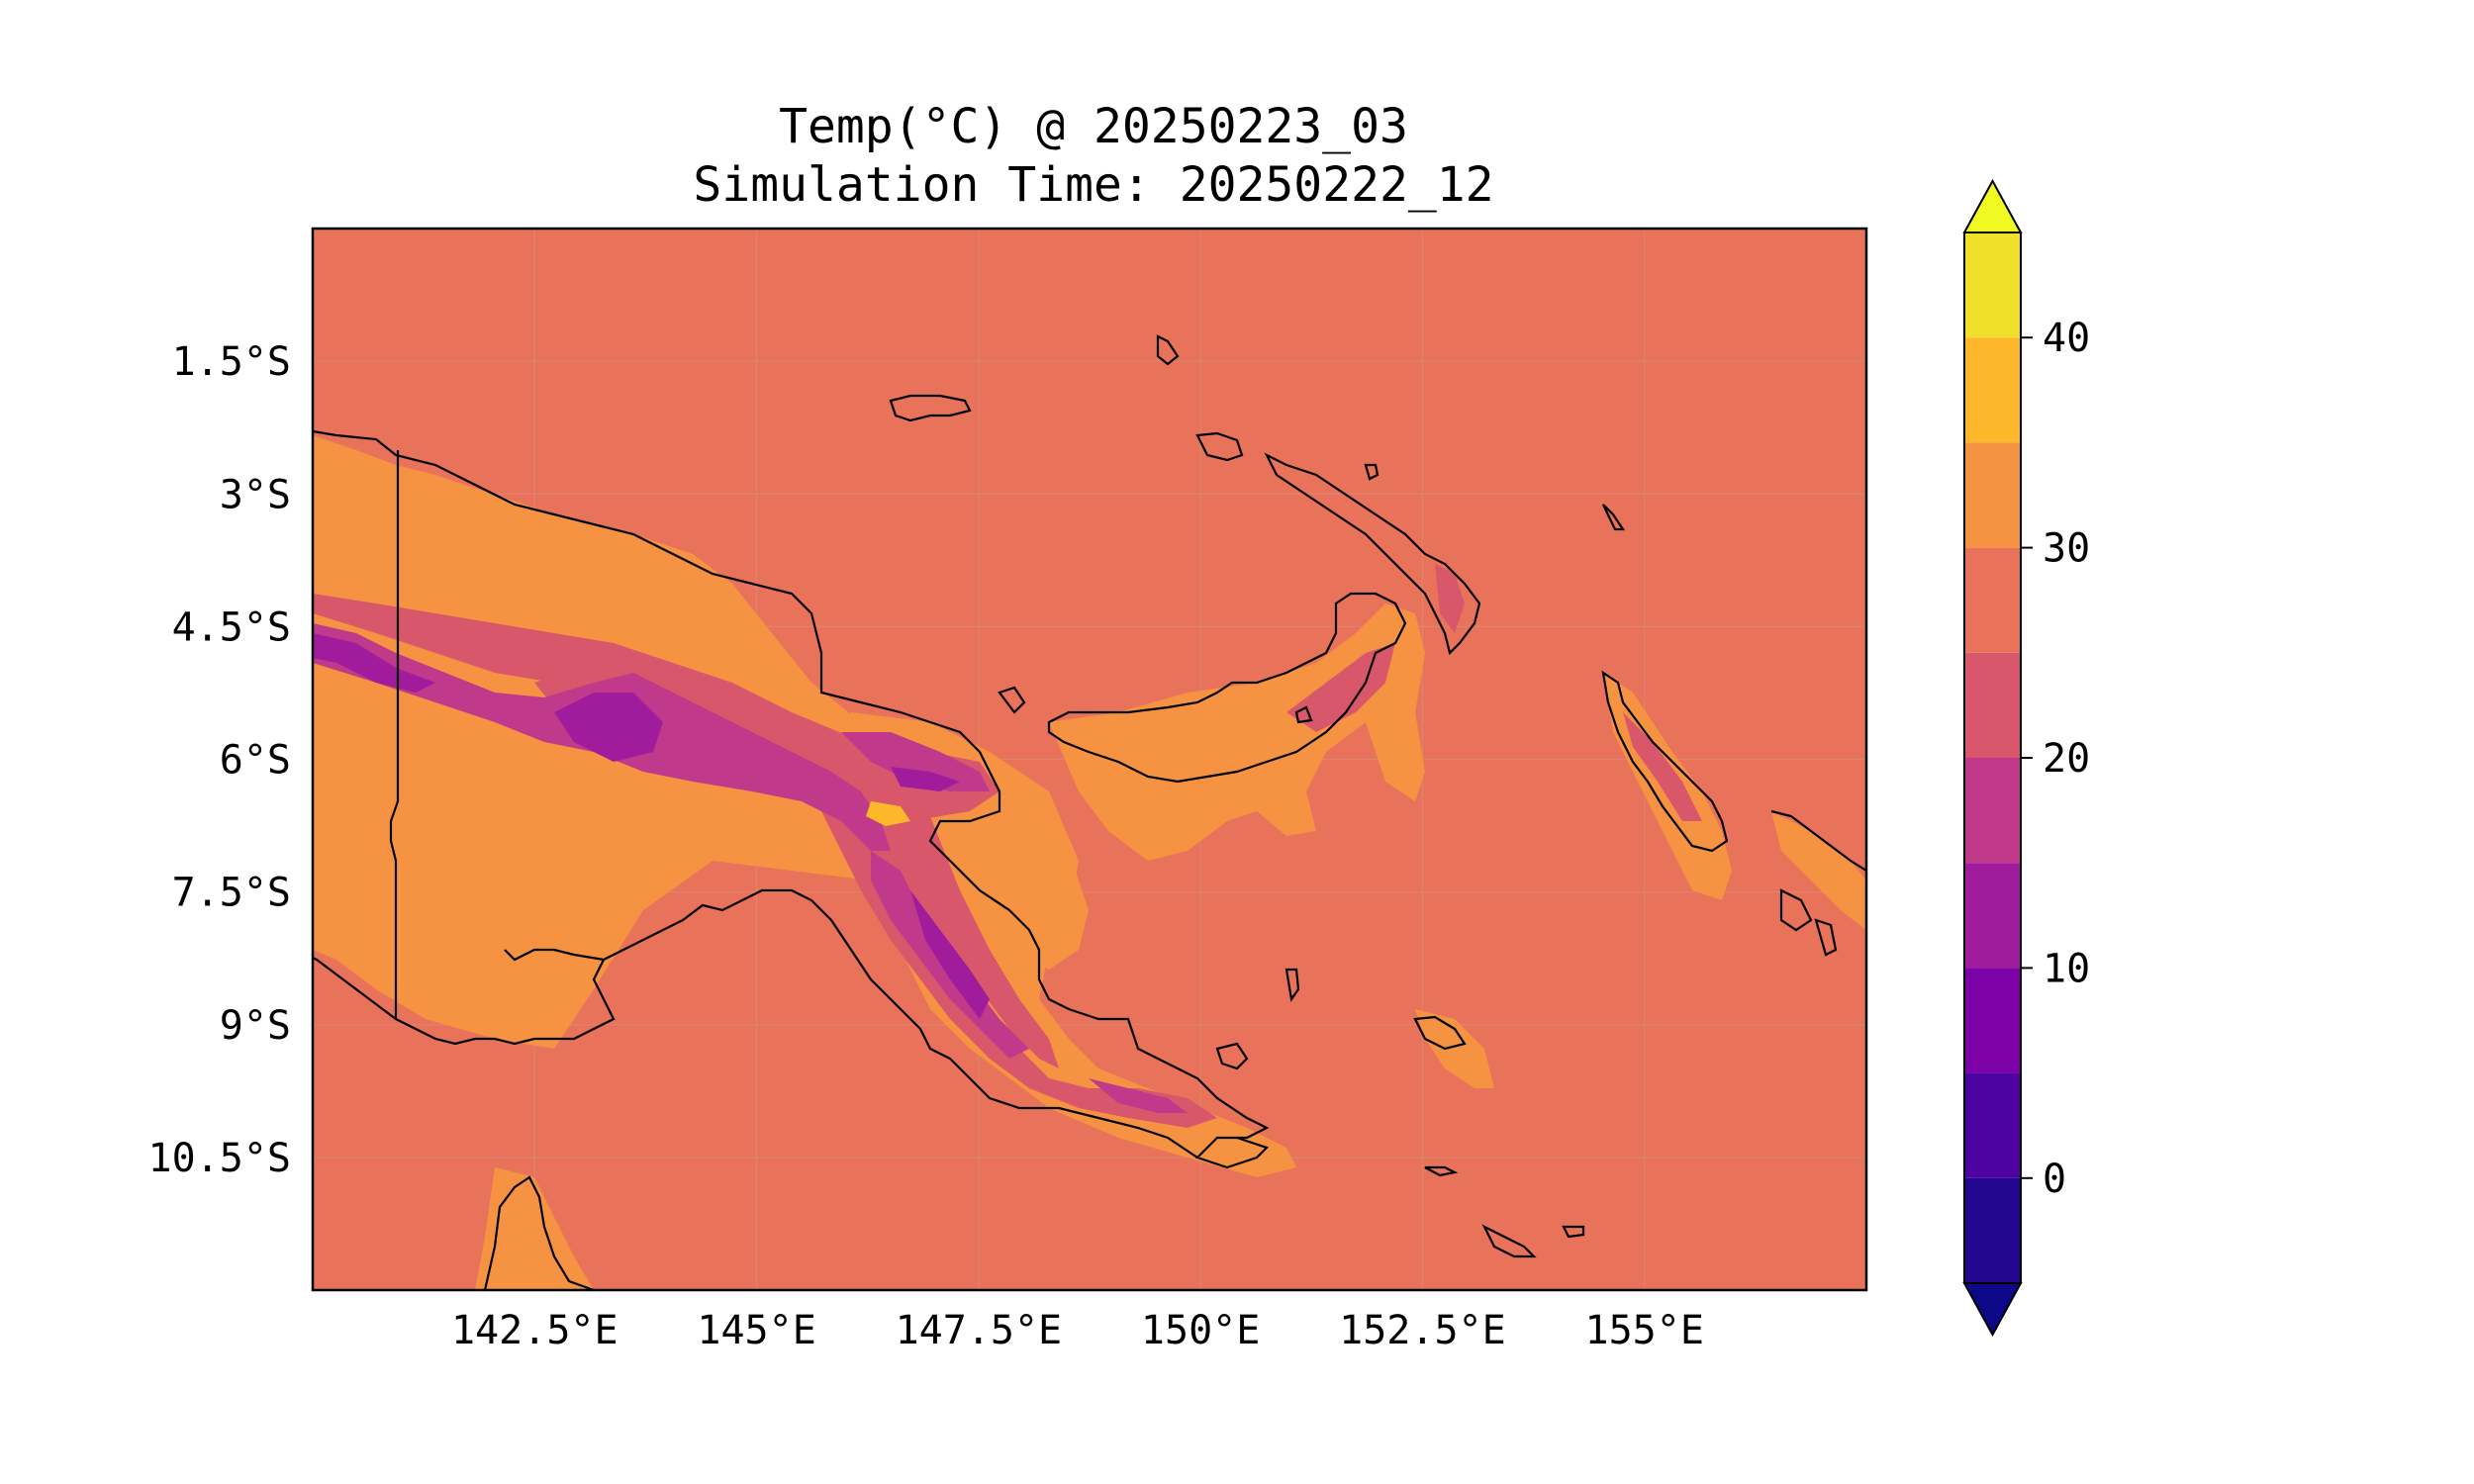  I want to click on warm-band-louisiades, so click(1455, 1048).